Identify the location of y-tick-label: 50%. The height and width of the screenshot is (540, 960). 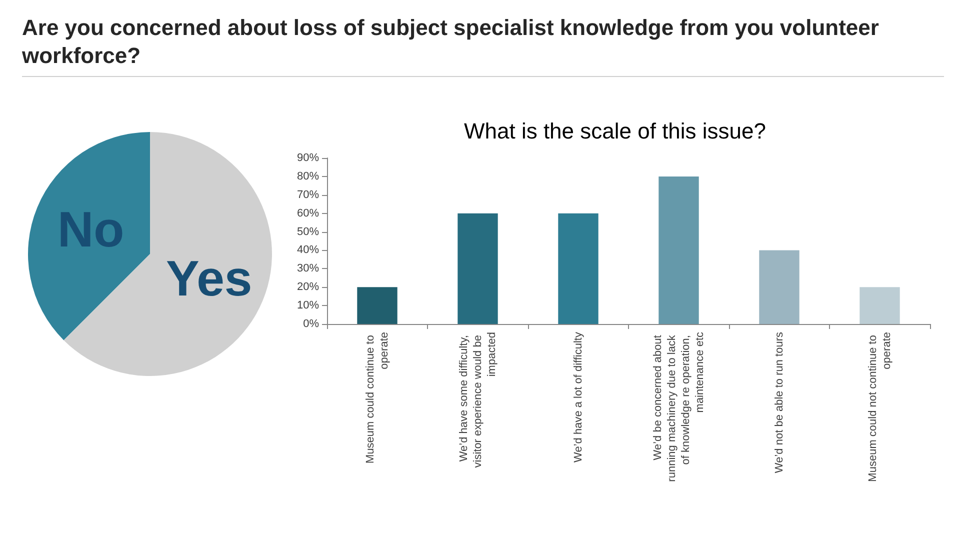
(308, 232).